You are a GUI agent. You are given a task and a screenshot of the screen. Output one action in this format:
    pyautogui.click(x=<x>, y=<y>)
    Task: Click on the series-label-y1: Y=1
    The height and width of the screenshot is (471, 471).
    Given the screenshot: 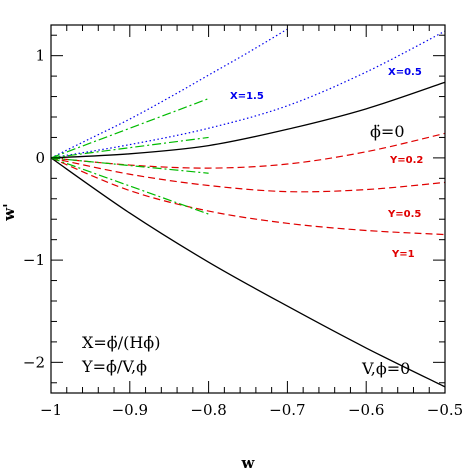 What is the action you would take?
    pyautogui.click(x=403, y=254)
    